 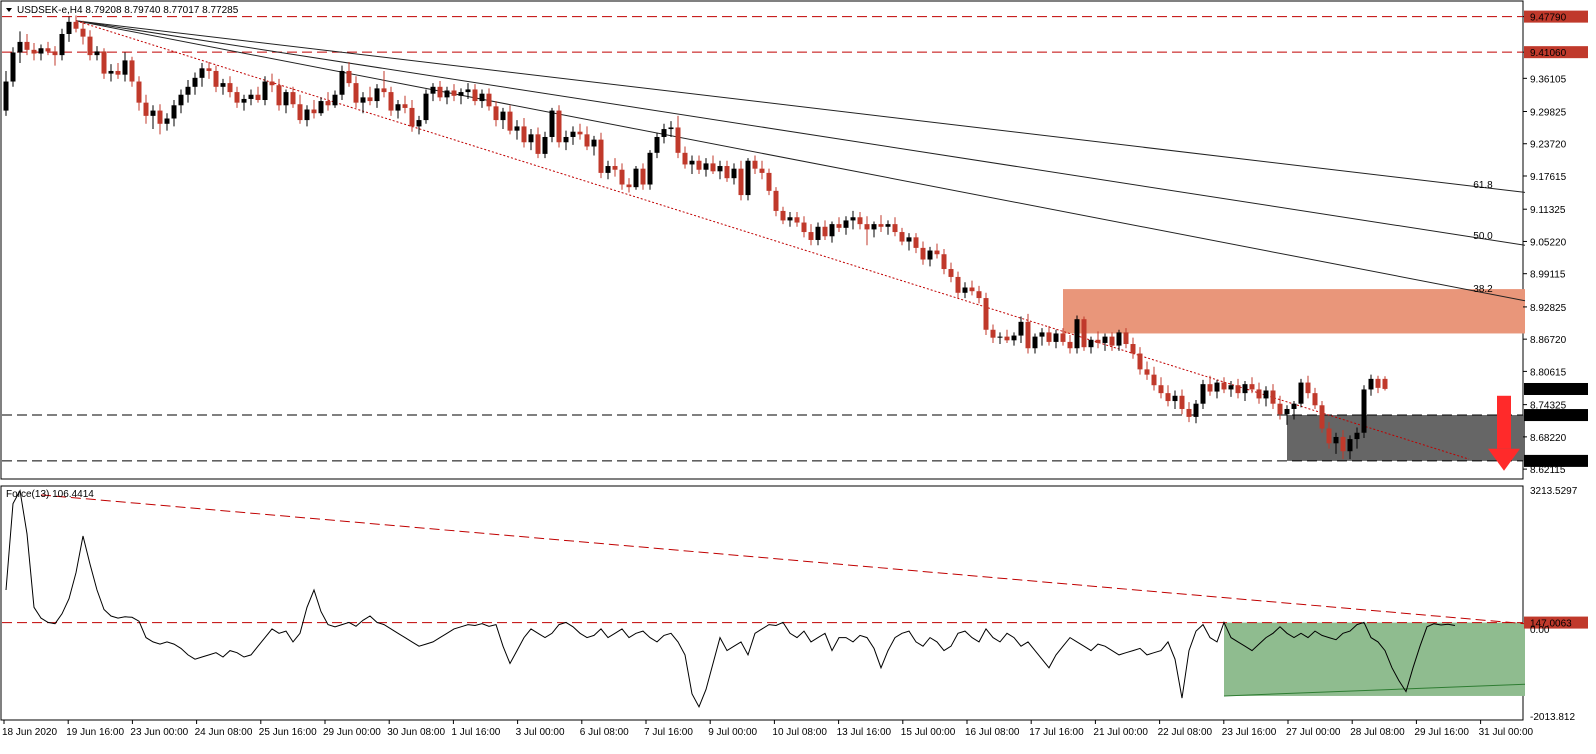 I want to click on time-tick-label: 16 Jul 08:00, so click(x=992, y=732).